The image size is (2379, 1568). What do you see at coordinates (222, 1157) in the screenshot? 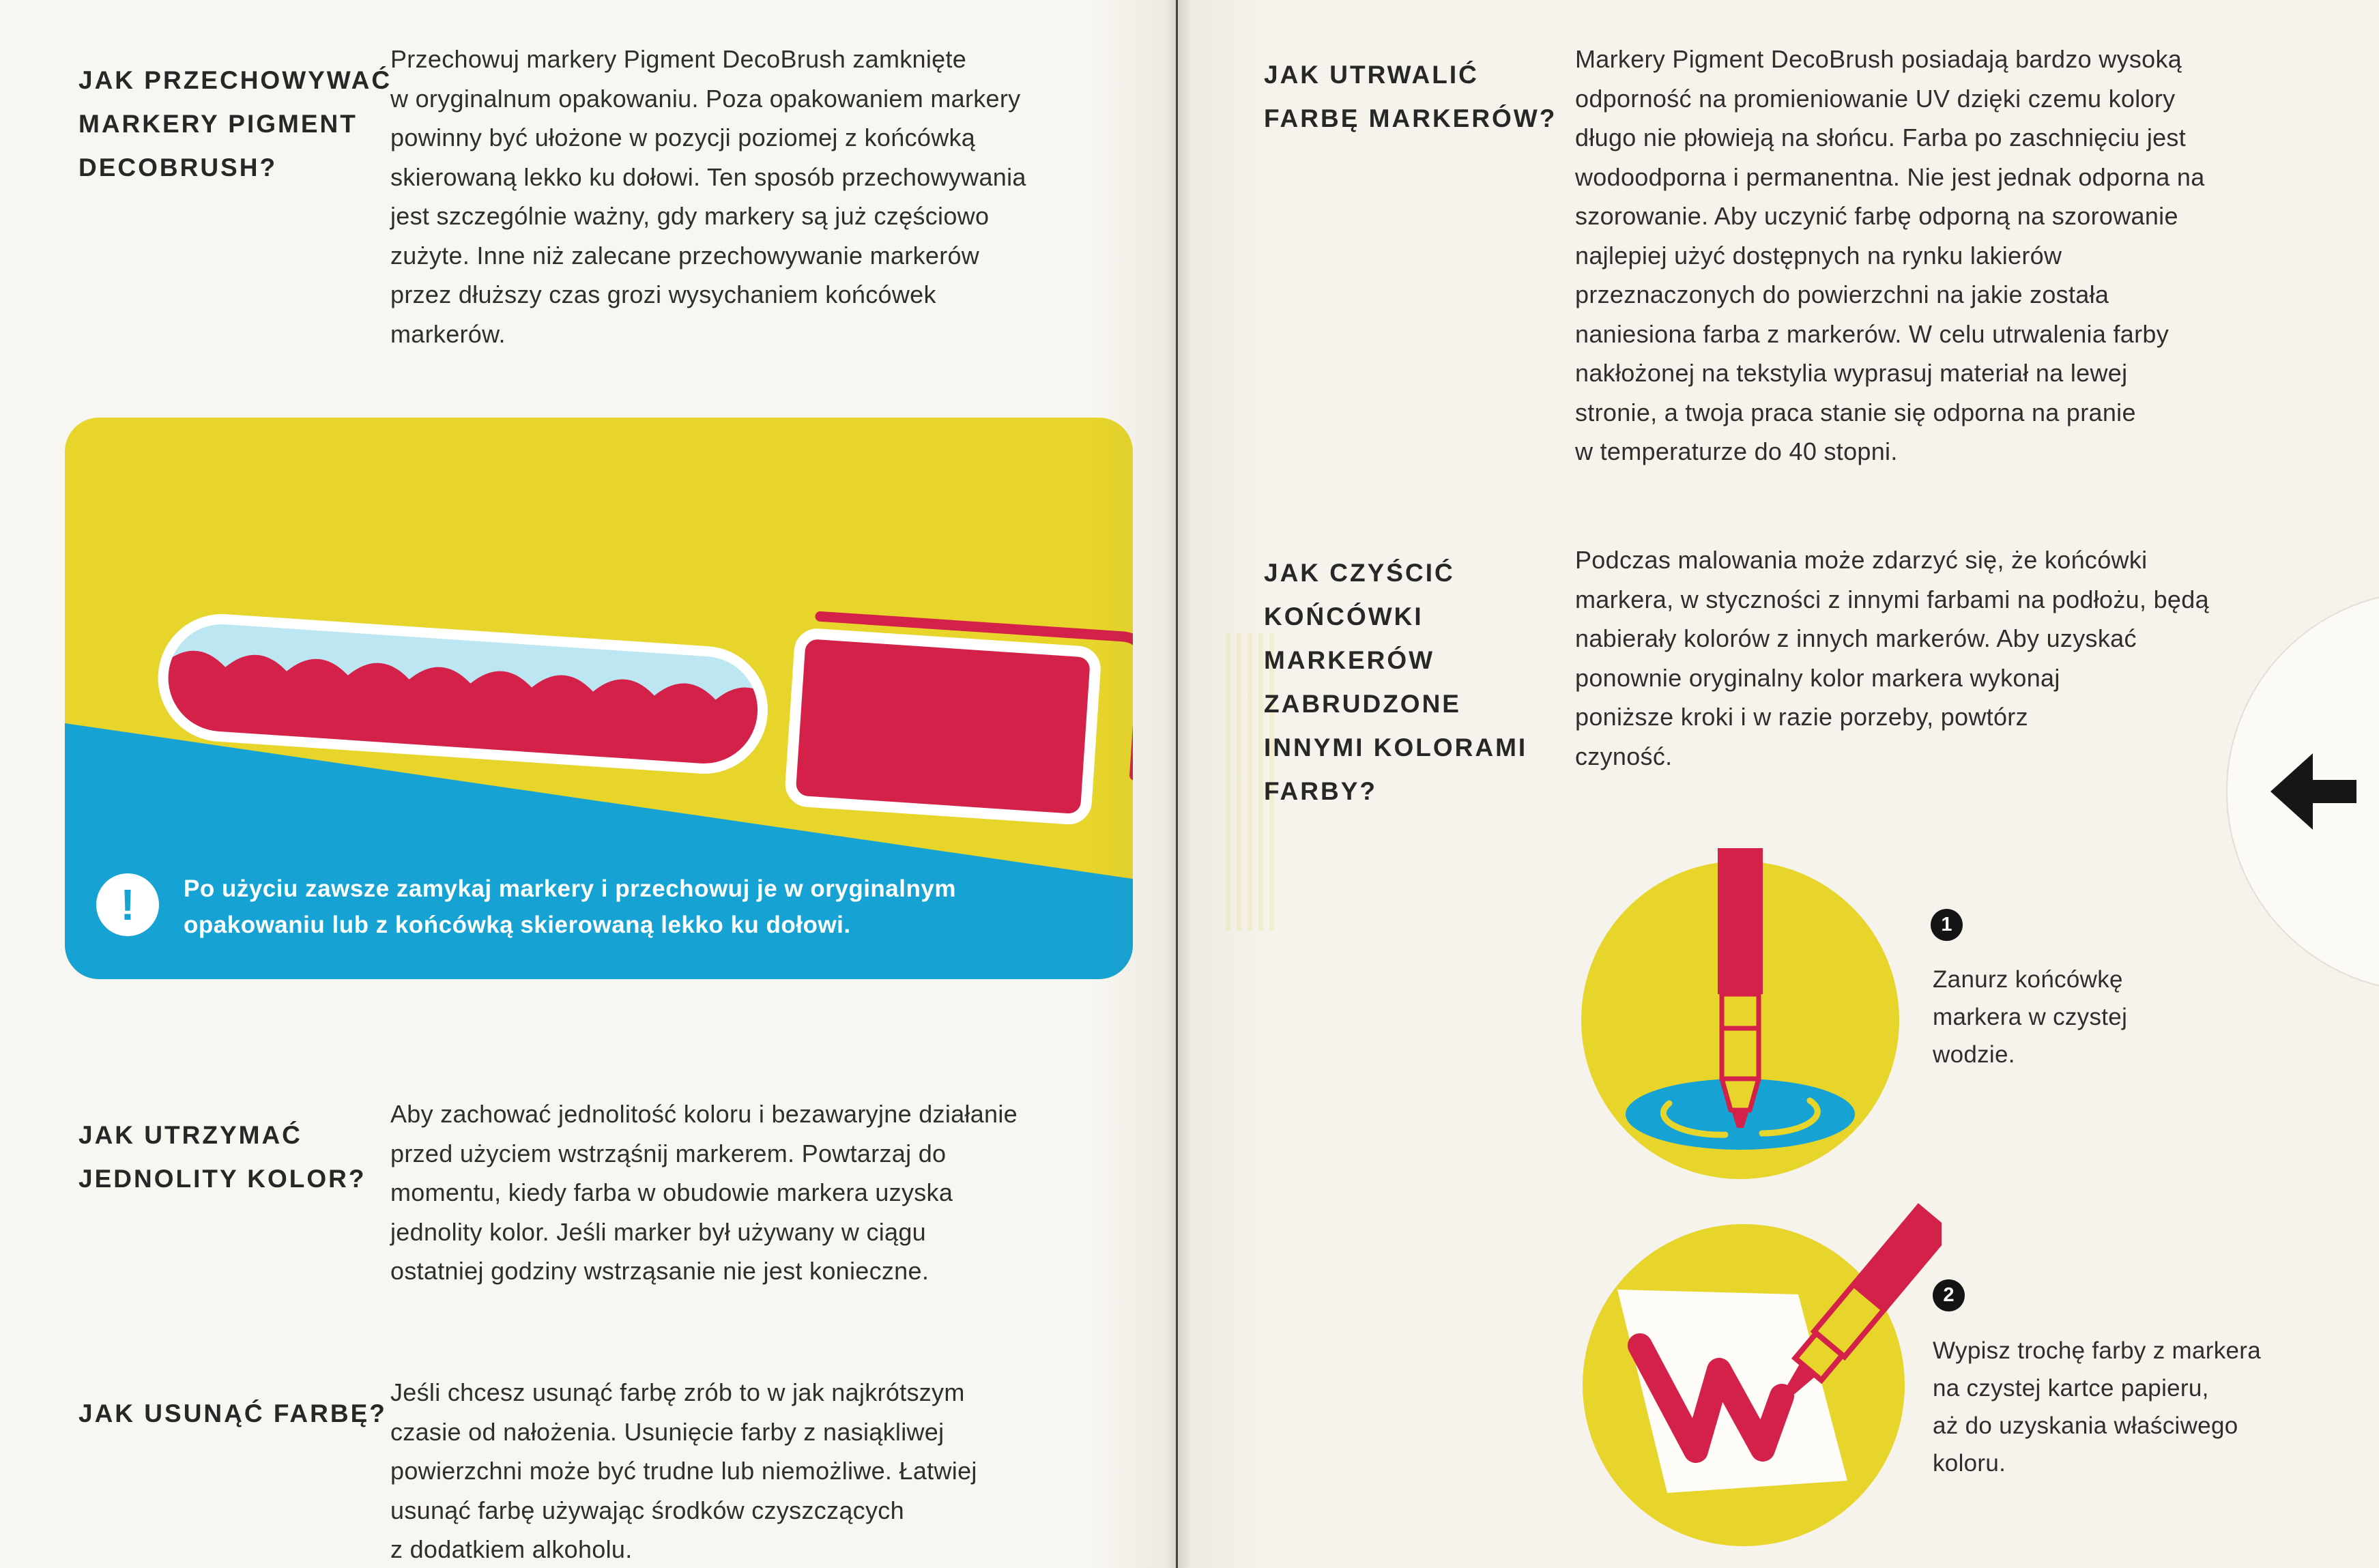
I see `question-heading-uniform-color: JAK UTRZYMAĆ JEDNOLITY KOLOR?` at bounding box center [222, 1157].